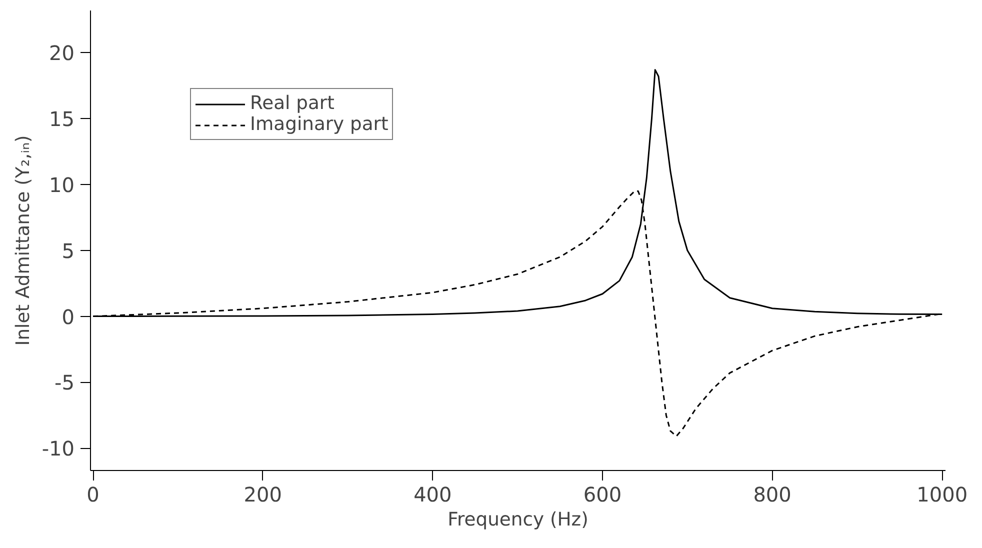 The height and width of the screenshot is (548, 982). What do you see at coordinates (23, 240) in the screenshot?
I see `y-axis-title: Inlet Admittance (Y₂,ᵢₙ)` at bounding box center [23, 240].